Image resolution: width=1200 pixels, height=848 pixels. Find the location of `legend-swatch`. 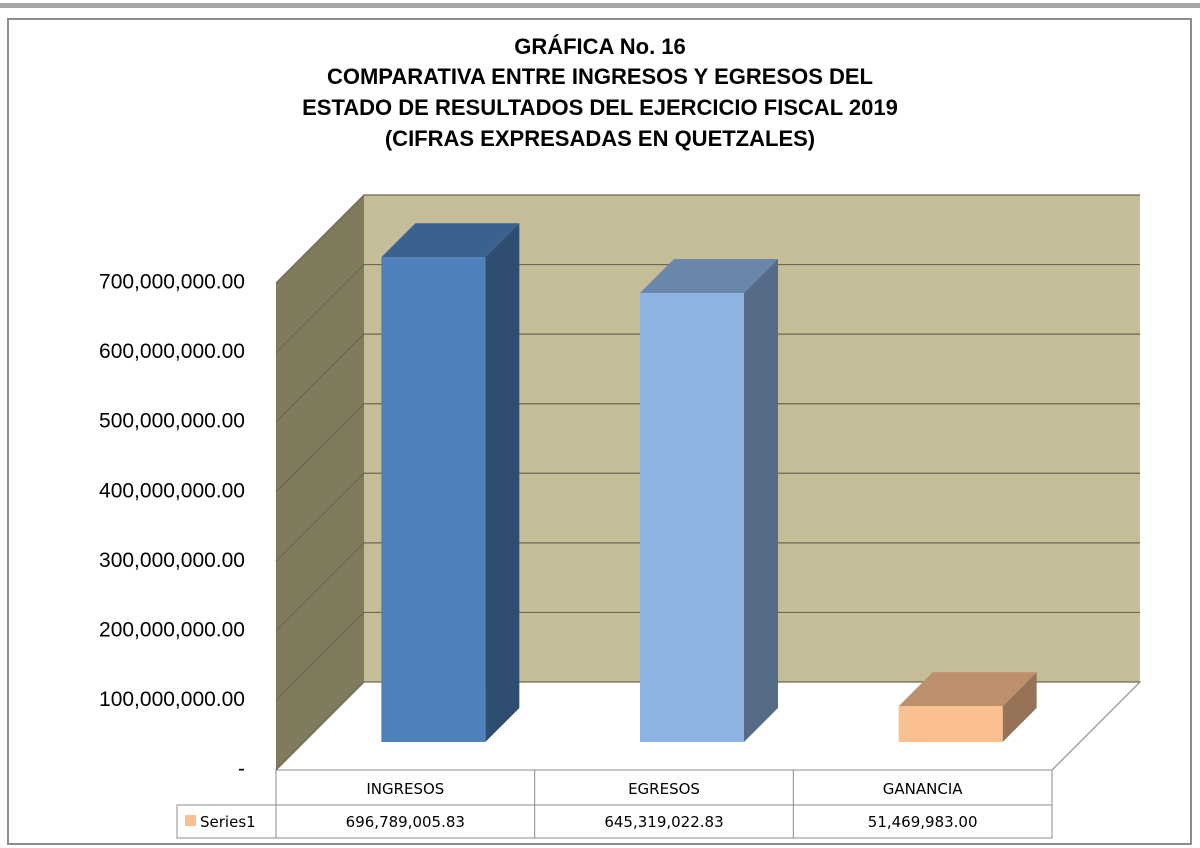

legend-swatch is located at coordinates (190, 820).